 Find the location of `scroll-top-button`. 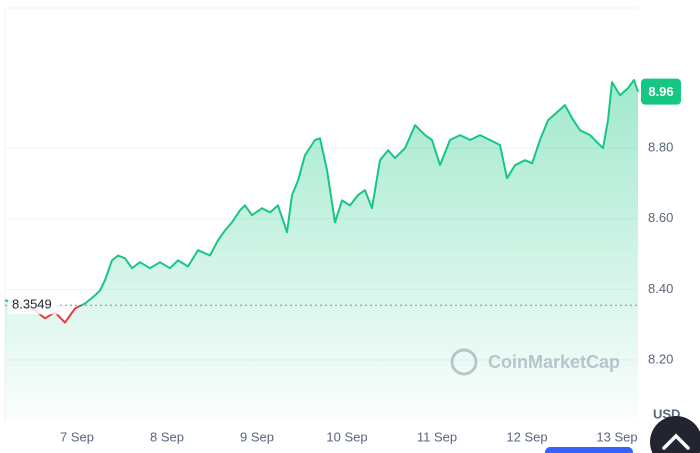

scroll-top-button is located at coordinates (675, 434).